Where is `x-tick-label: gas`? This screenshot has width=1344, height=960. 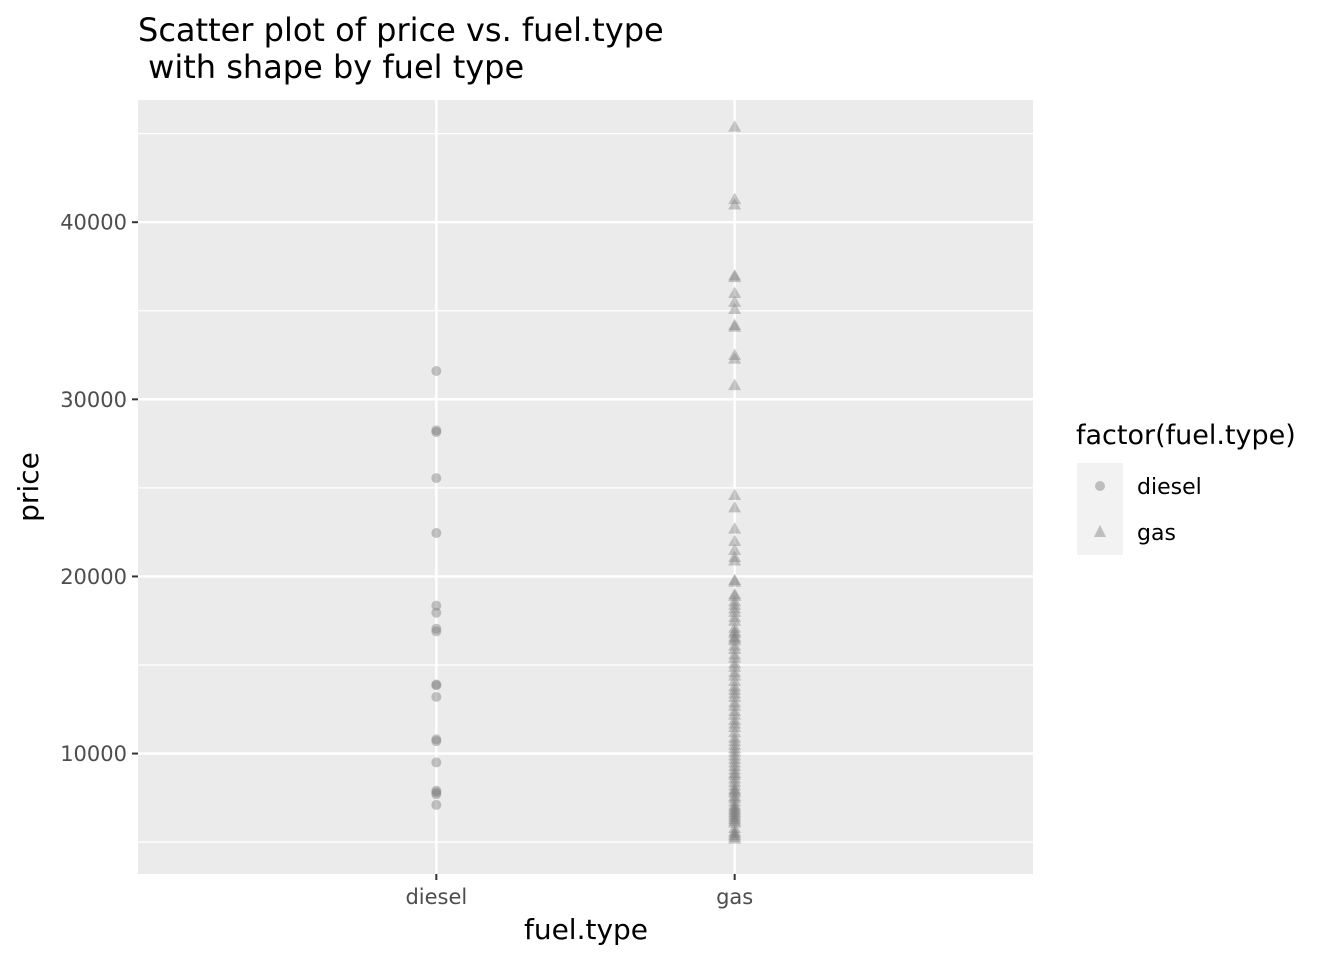
x-tick-label: gas is located at coordinates (734, 897).